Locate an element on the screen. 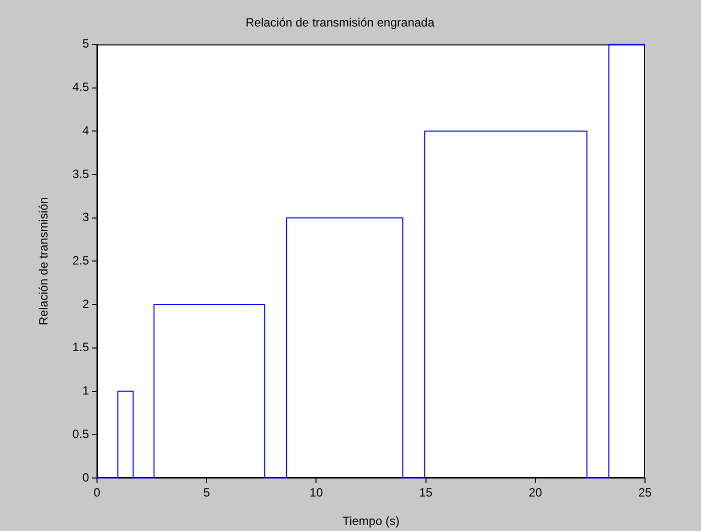 The image size is (701, 531). y-tick-label: 4.5 is located at coordinates (81, 87).